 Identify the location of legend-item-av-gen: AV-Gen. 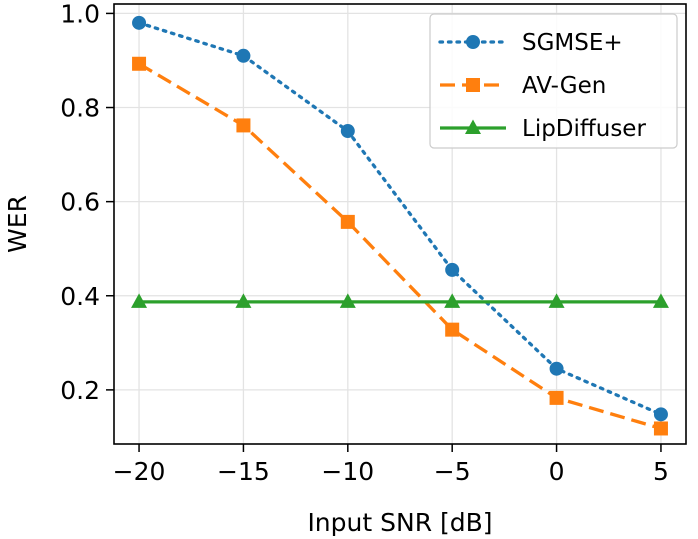
(523, 86).